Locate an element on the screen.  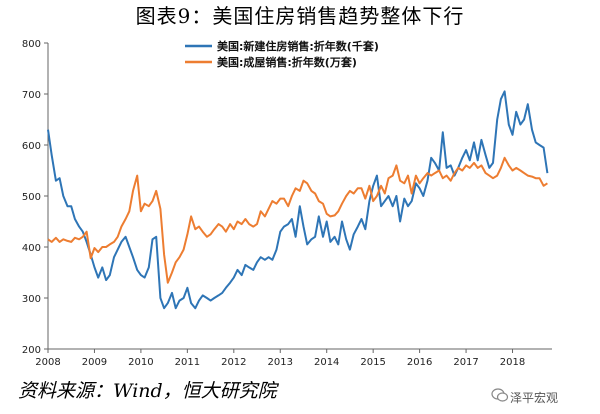
y-tick-label: 200 is located at coordinates (31, 350).